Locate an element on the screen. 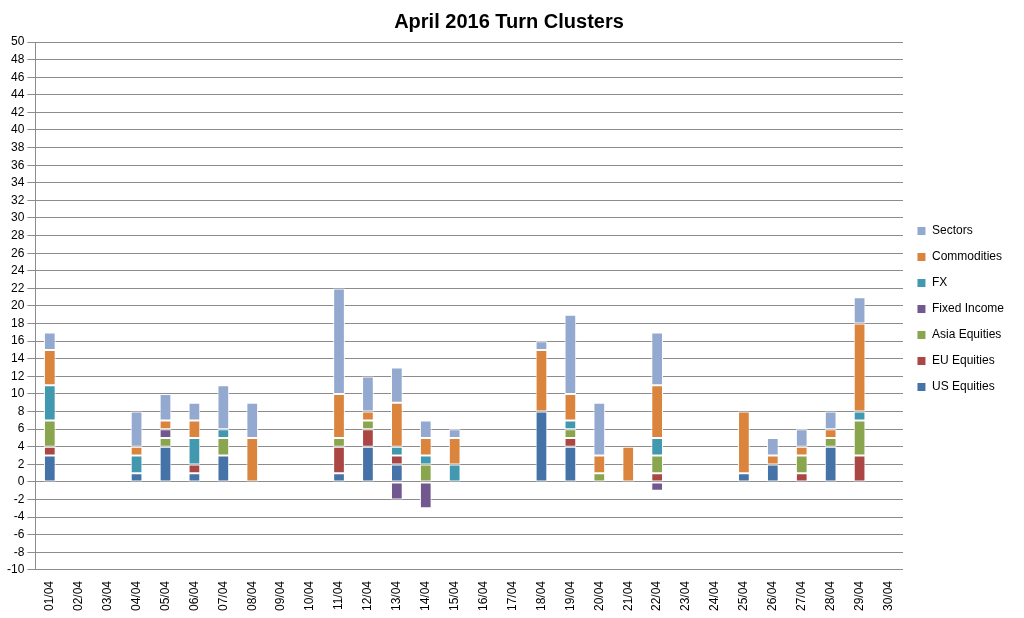 This screenshot has height=618, width=1024. x-tick-label: 21/04 is located at coordinates (627, 595).